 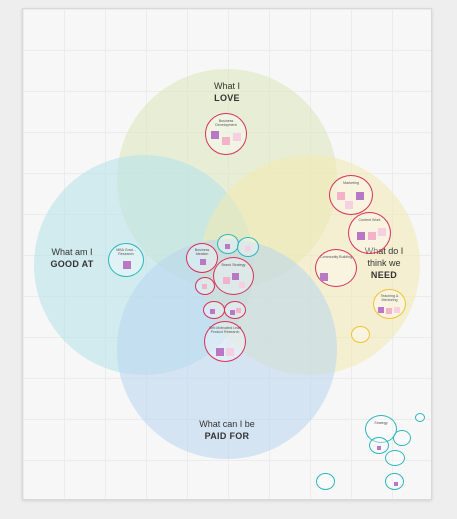 I want to click on cluster-community-building: Community Building, so click(x=336, y=268).